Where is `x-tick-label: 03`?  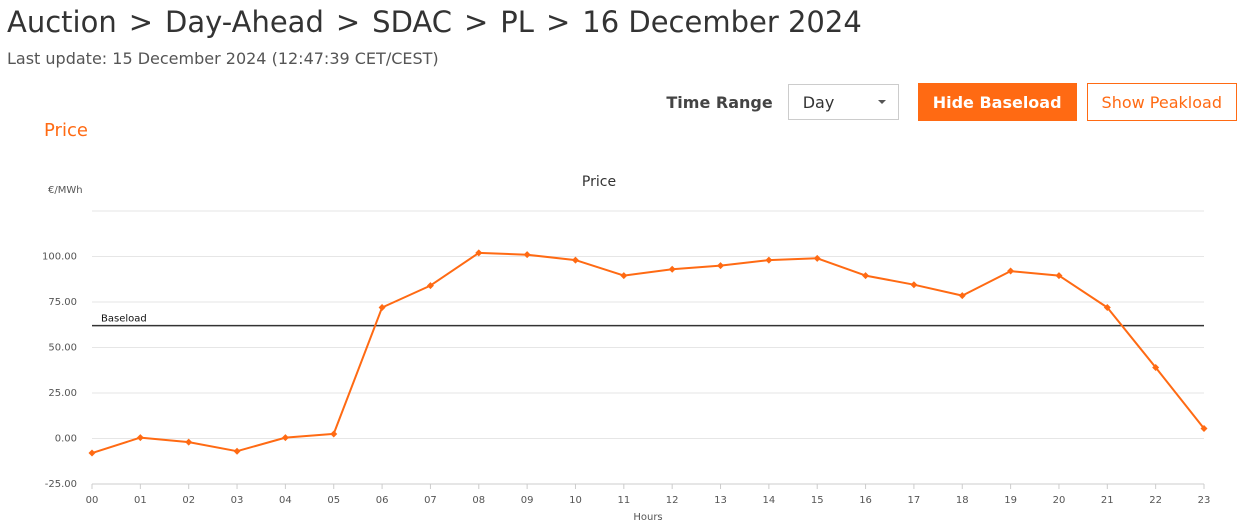
x-tick-label: 03 is located at coordinates (237, 500).